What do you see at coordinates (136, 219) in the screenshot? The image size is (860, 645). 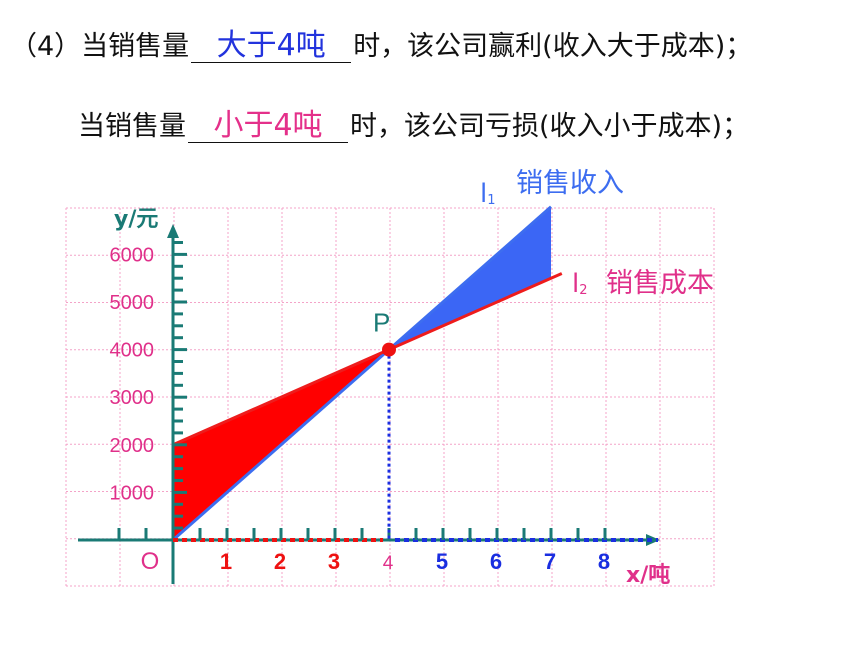 I see `y-axis-title: y/元` at bounding box center [136, 219].